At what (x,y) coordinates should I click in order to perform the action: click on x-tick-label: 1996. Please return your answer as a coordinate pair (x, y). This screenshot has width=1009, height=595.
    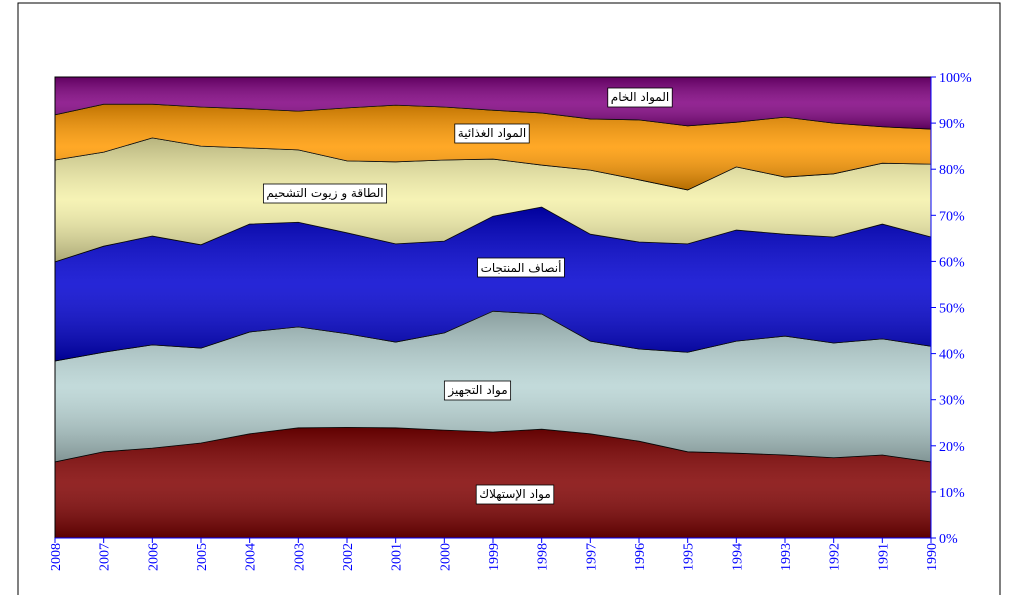
    Looking at the image, I should click on (640, 557).